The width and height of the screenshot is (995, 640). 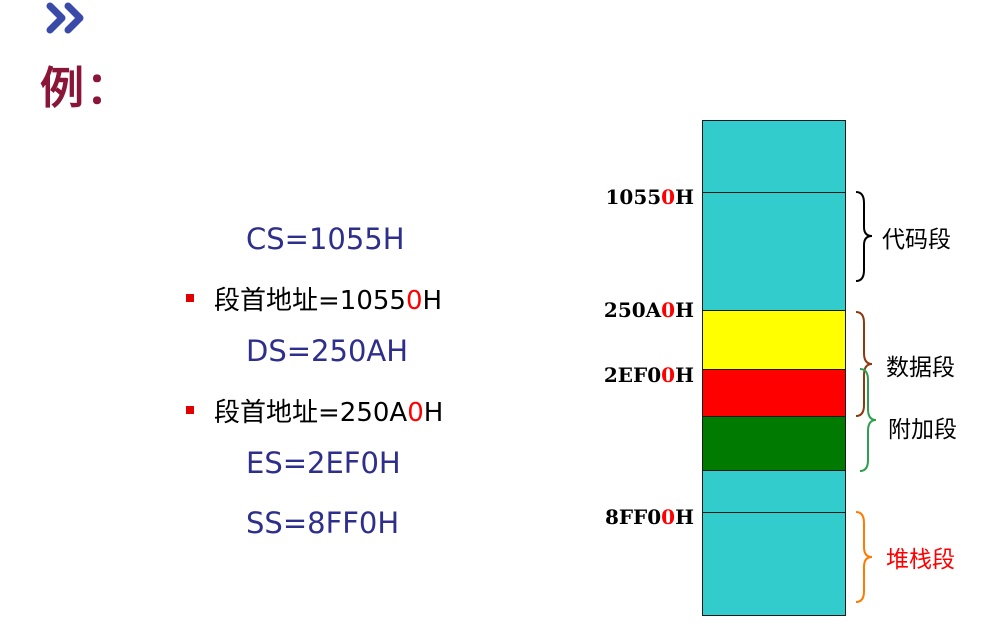 What do you see at coordinates (922, 430) in the screenshot?
I see `segment-label-extra: 附加段` at bounding box center [922, 430].